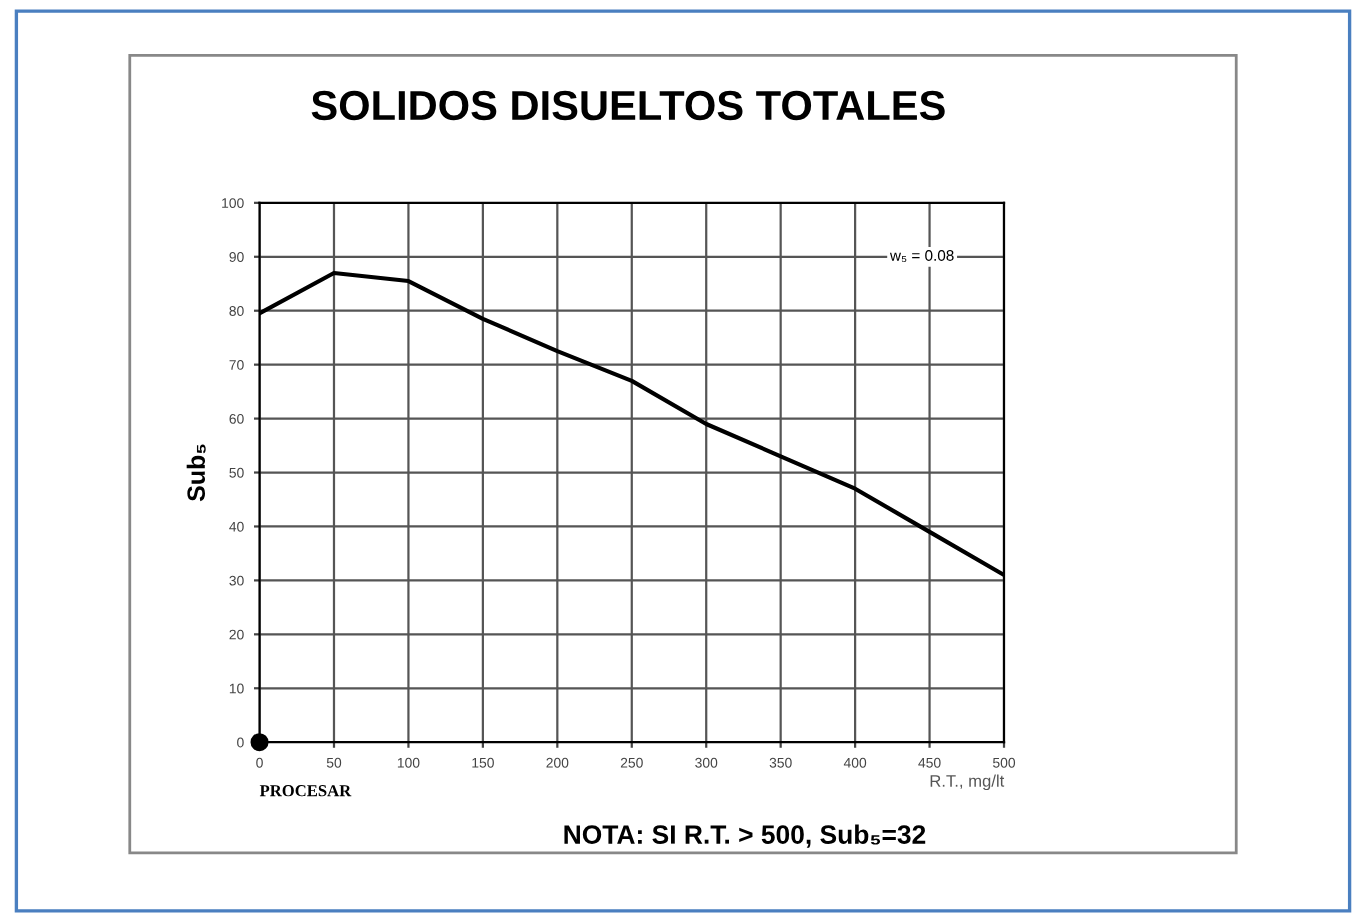  What do you see at coordinates (967, 782) in the screenshot?
I see `x-axis-title: R.T., mg/lt` at bounding box center [967, 782].